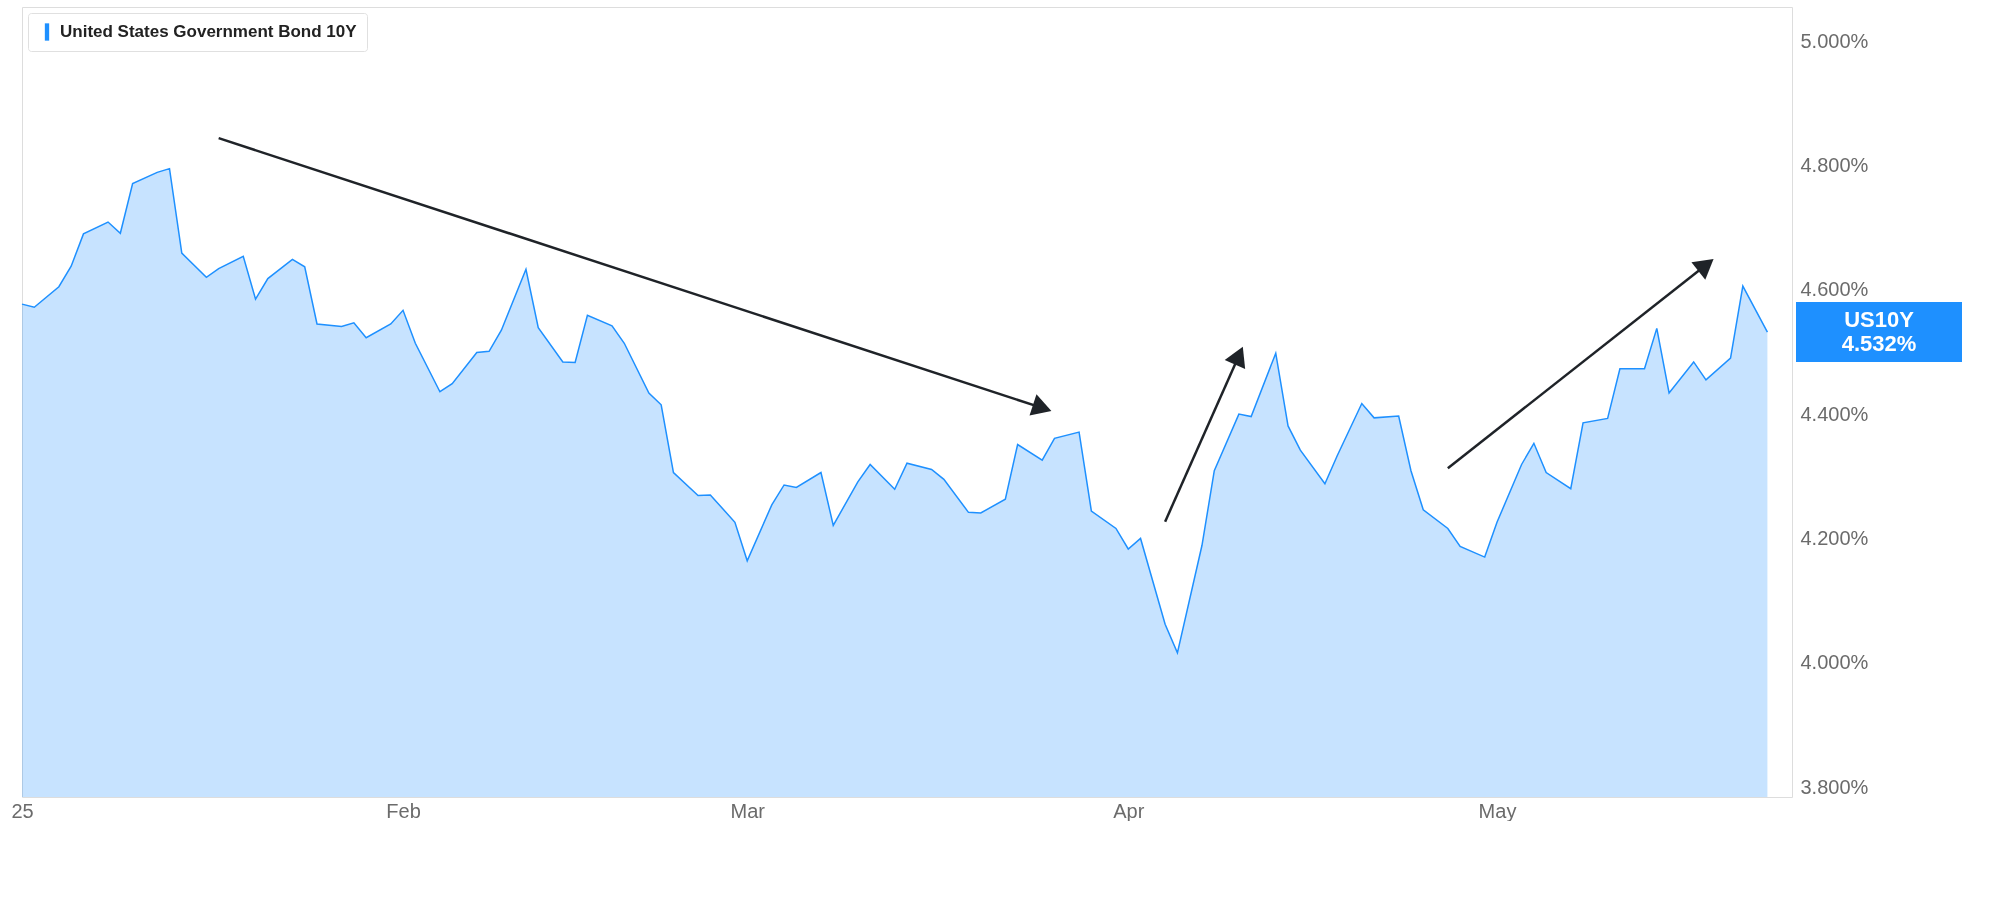  I want to click on y-tick-label: 4.800%, so click(1834, 165).